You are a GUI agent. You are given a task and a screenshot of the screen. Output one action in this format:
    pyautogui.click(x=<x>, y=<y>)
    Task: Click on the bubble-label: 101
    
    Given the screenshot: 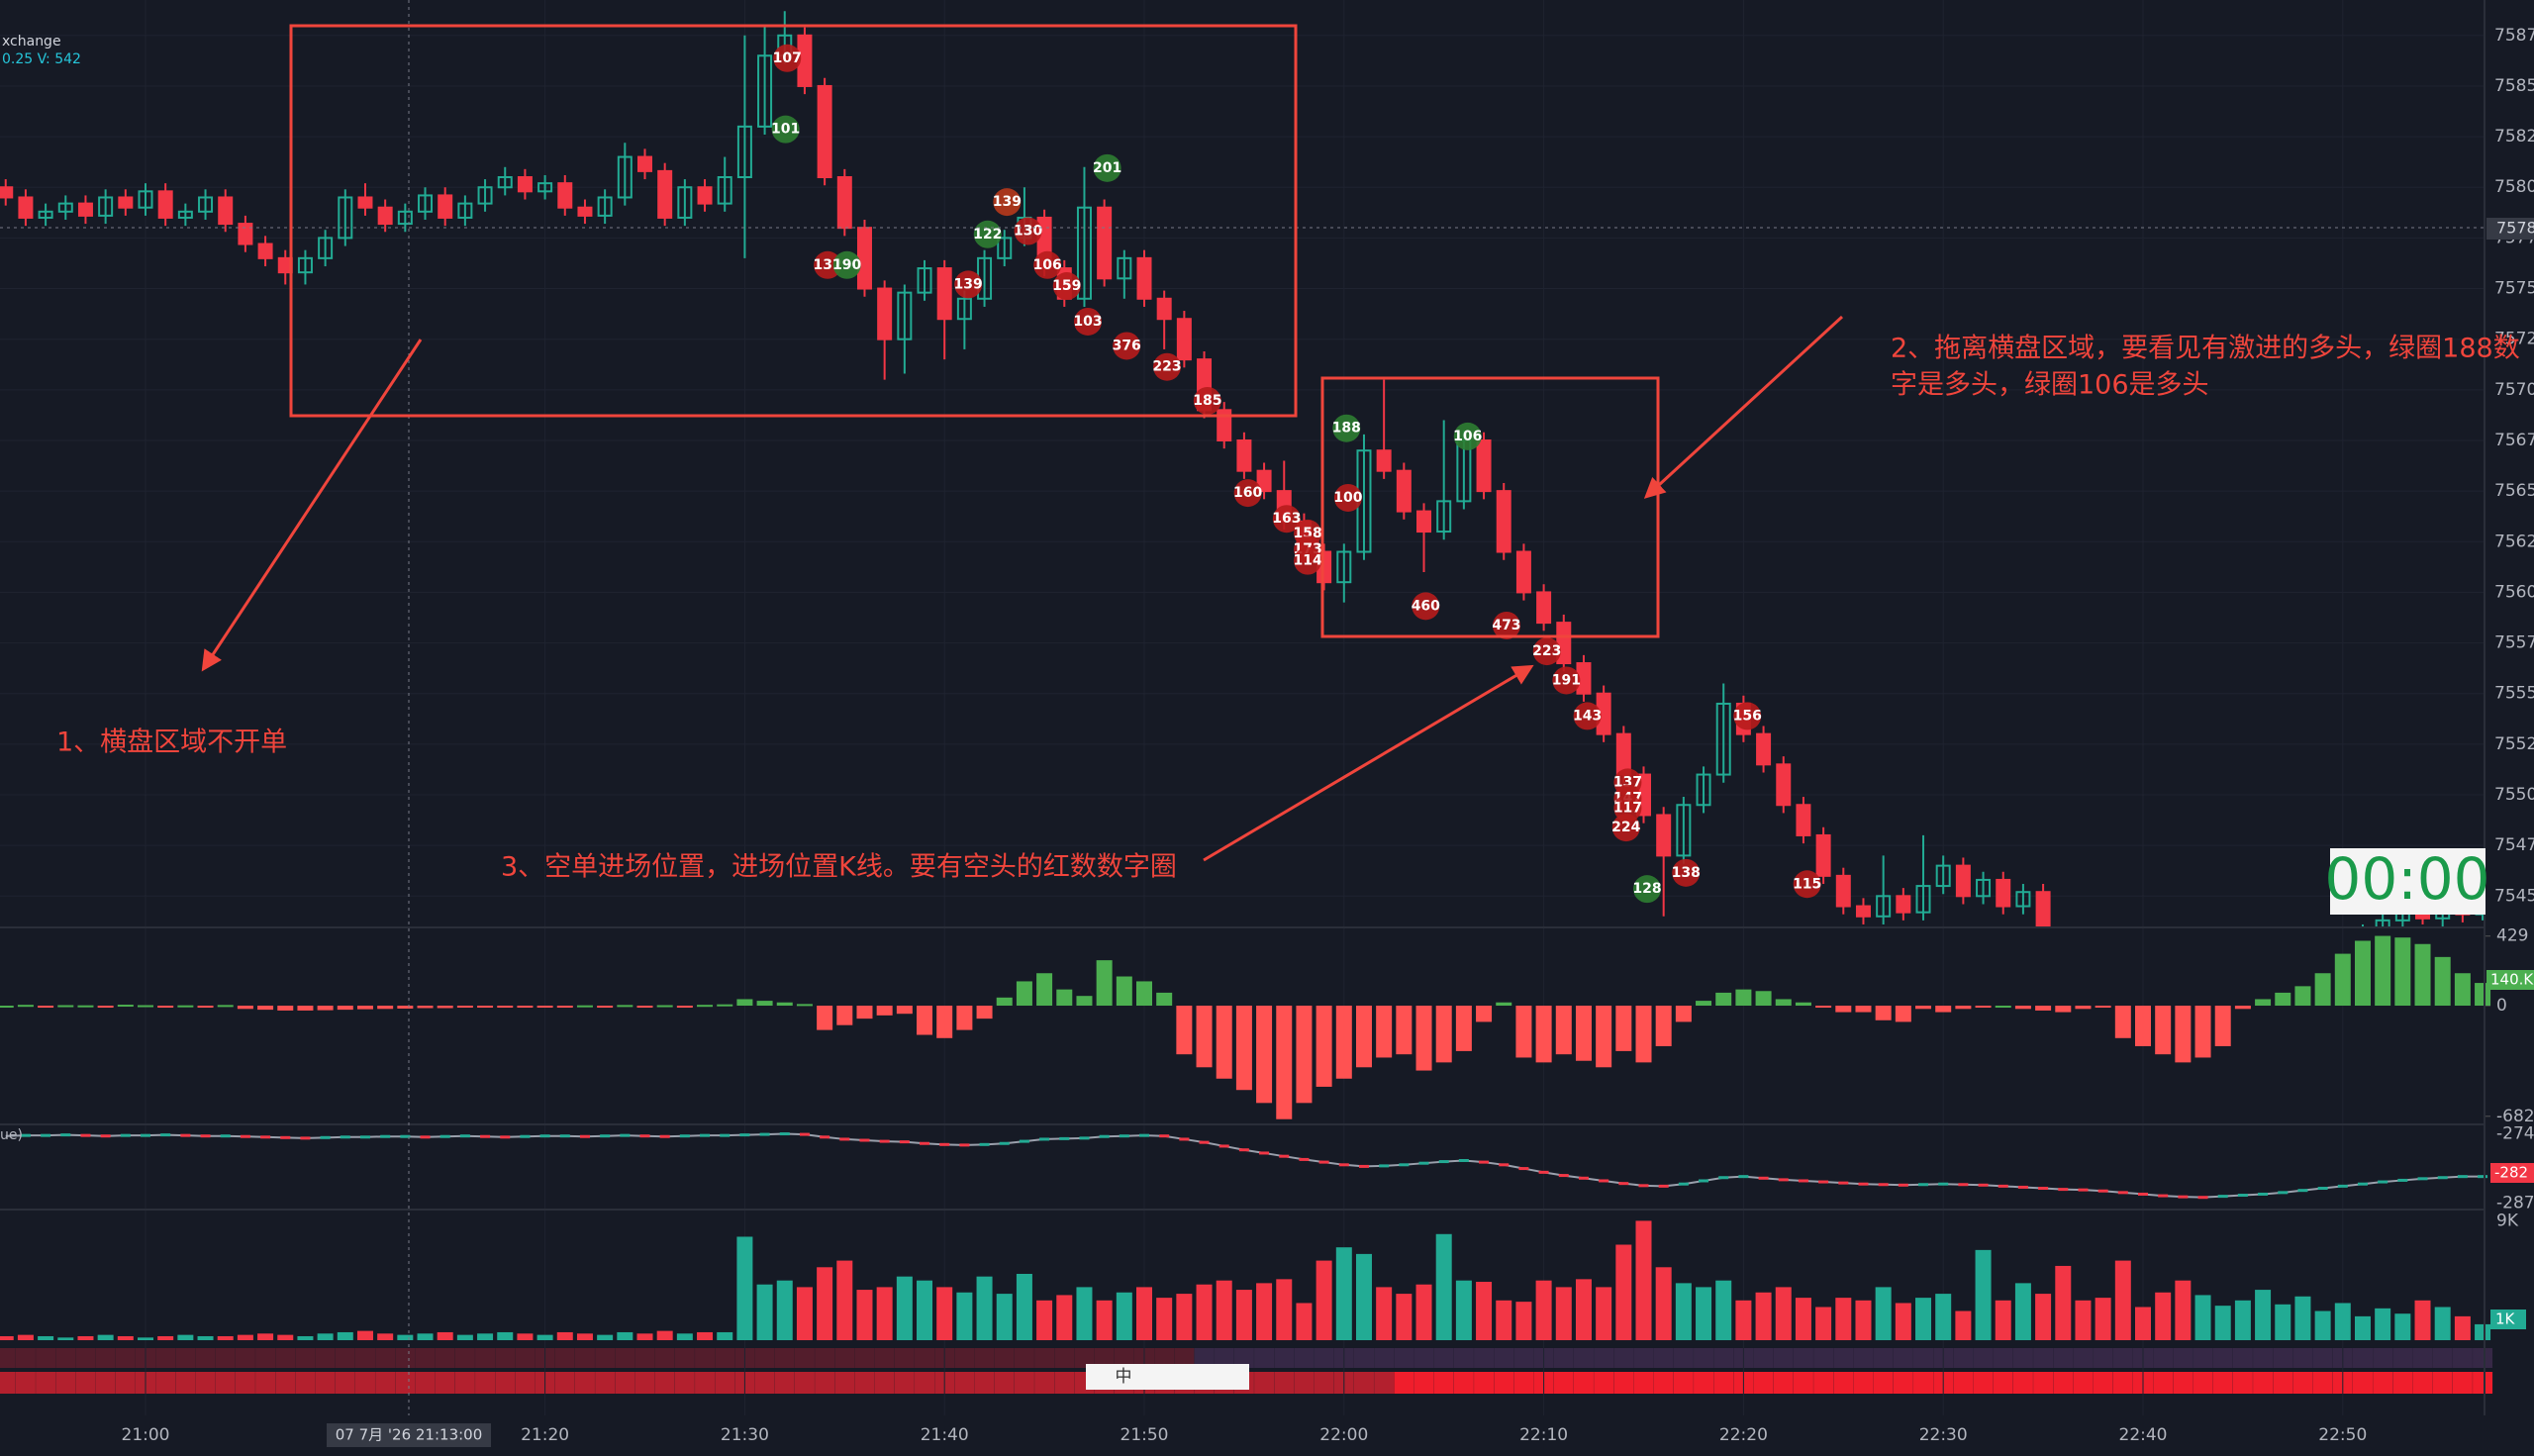 What is the action you would take?
    pyautogui.click(x=786, y=130)
    